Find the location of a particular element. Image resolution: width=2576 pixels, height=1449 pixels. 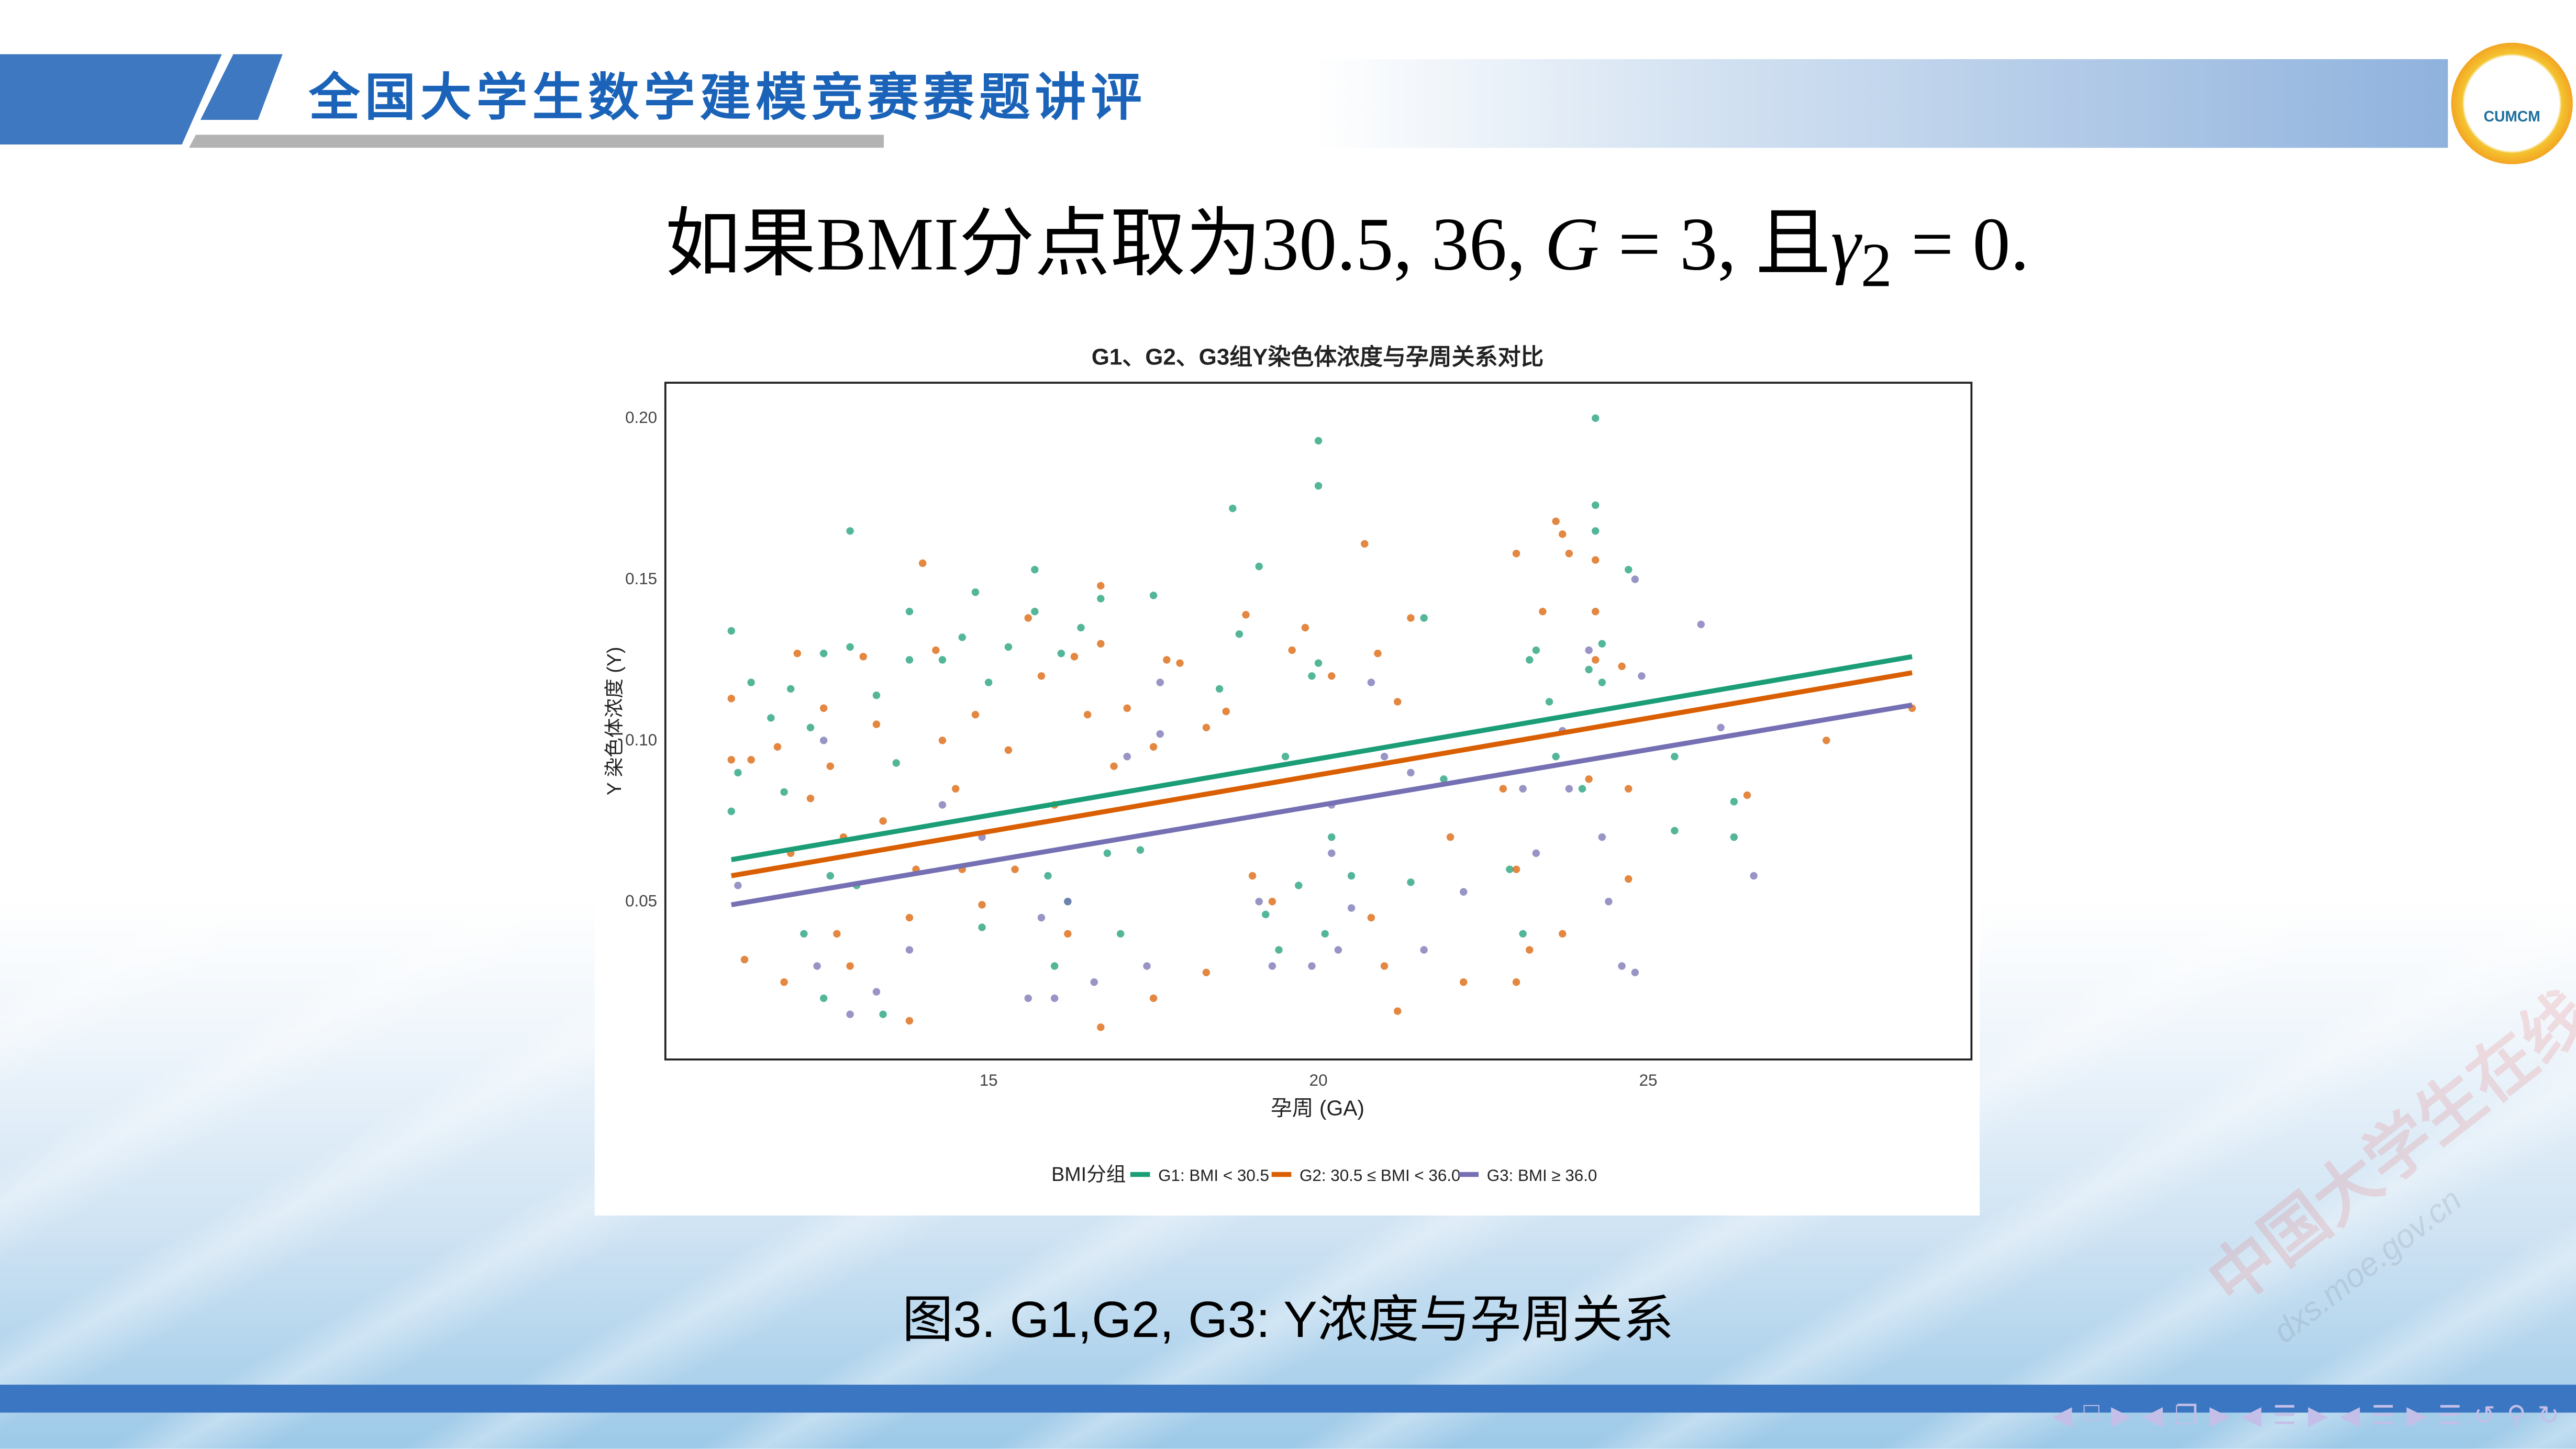

heading-subscript: 2 is located at coordinates (1876, 266).